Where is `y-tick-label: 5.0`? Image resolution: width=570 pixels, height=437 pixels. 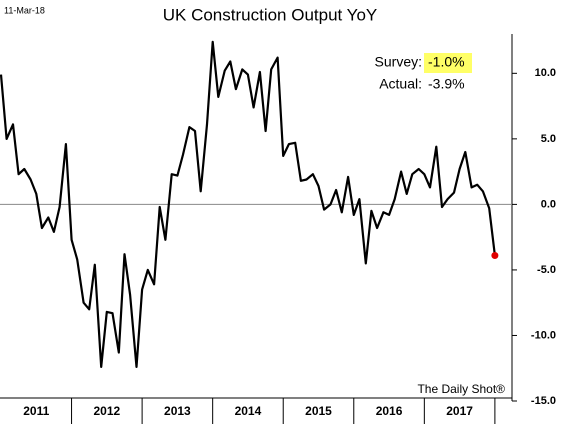 y-tick-label: 5.0 is located at coordinates (548, 139).